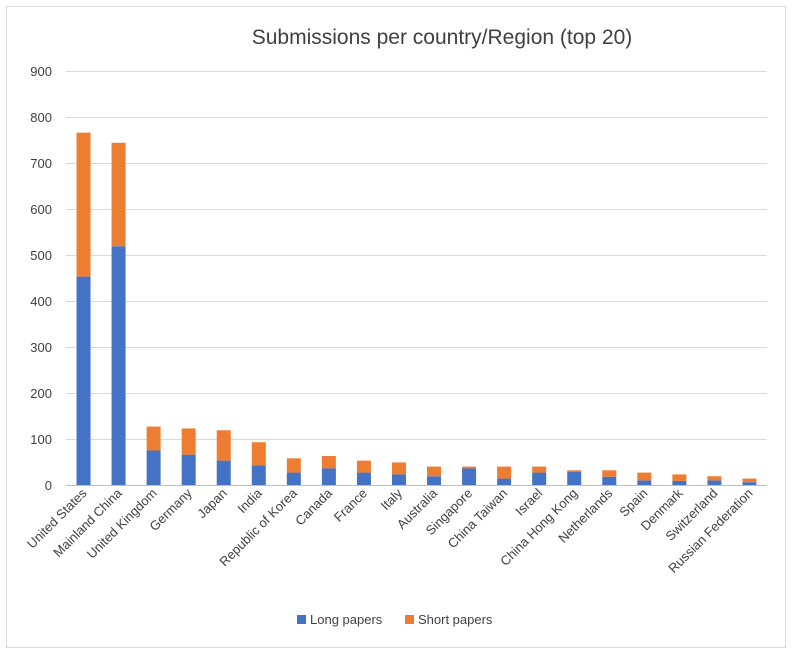  Describe the element at coordinates (328, 476) in the screenshot. I see `bar-long-papers-canada` at that location.